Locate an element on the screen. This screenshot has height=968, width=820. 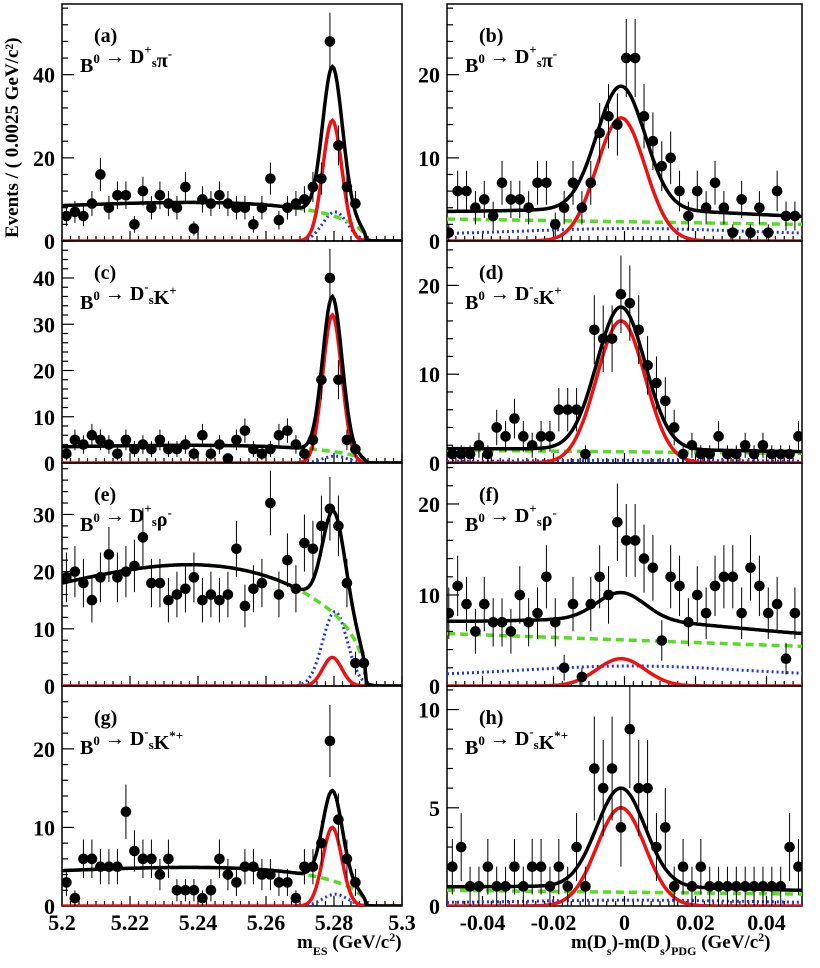
y-tick-label: 40 is located at coordinates (44, 278).